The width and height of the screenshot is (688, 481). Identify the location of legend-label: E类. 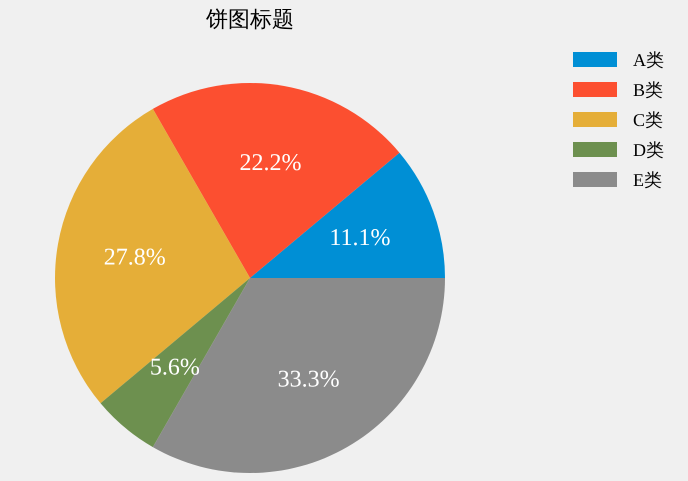
(647, 180).